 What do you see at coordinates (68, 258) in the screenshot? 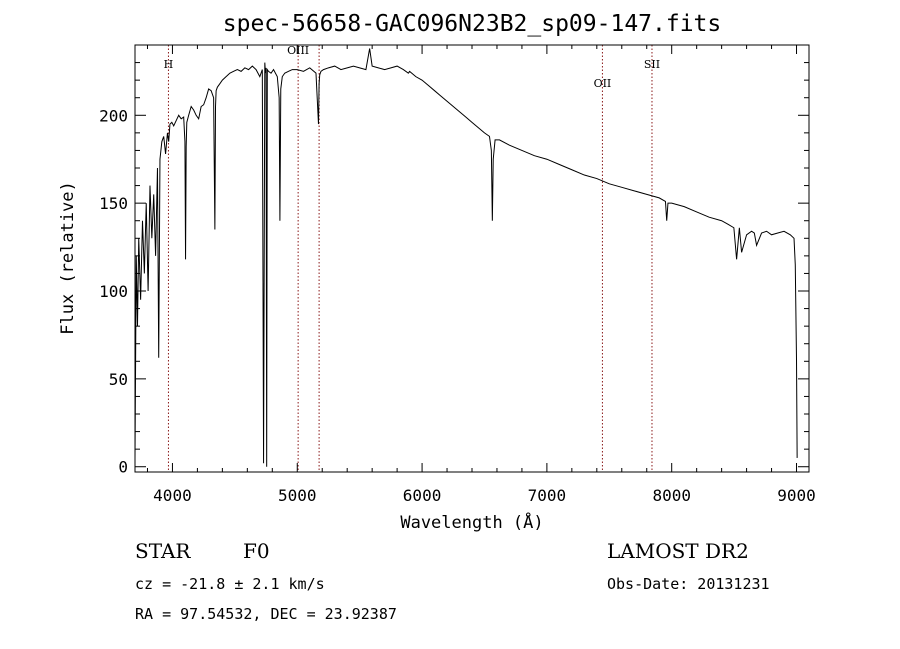
I see `y-axis-label: Flux (relative)` at bounding box center [68, 258].